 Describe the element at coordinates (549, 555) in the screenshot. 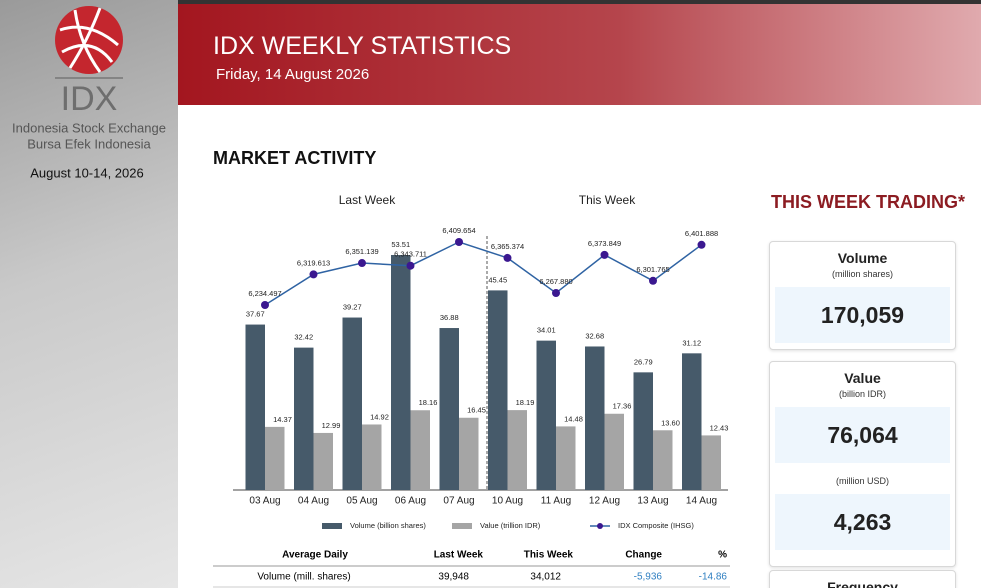

I see `table-header: This Week` at that location.